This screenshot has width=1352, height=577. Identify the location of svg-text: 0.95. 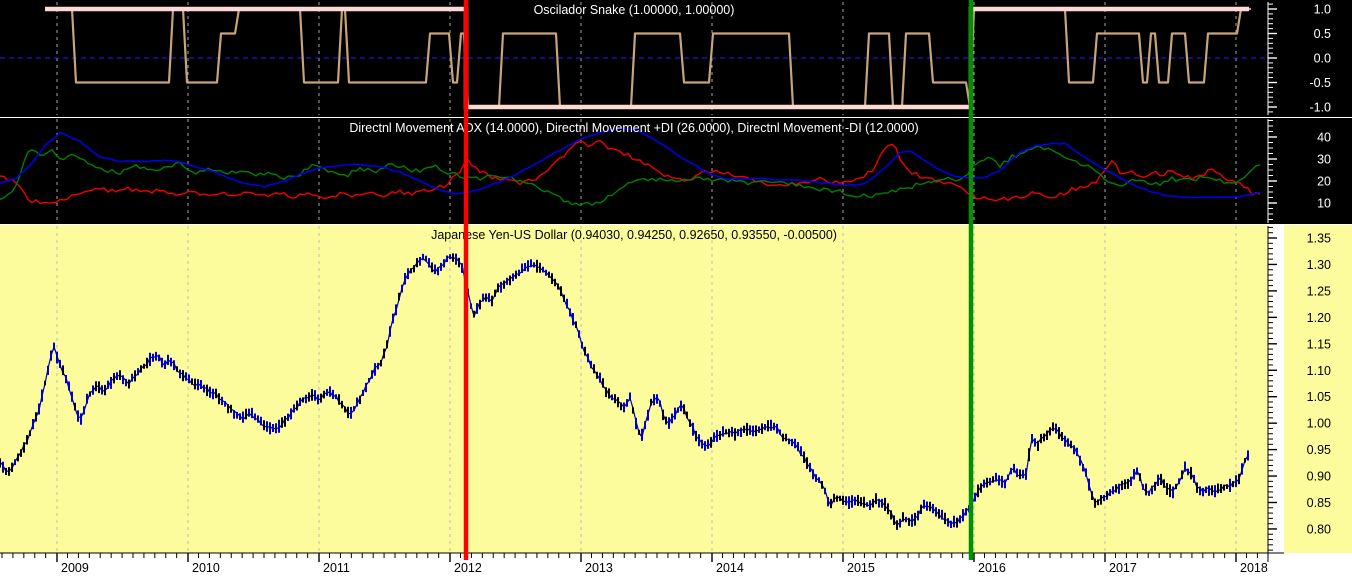
(1319, 450).